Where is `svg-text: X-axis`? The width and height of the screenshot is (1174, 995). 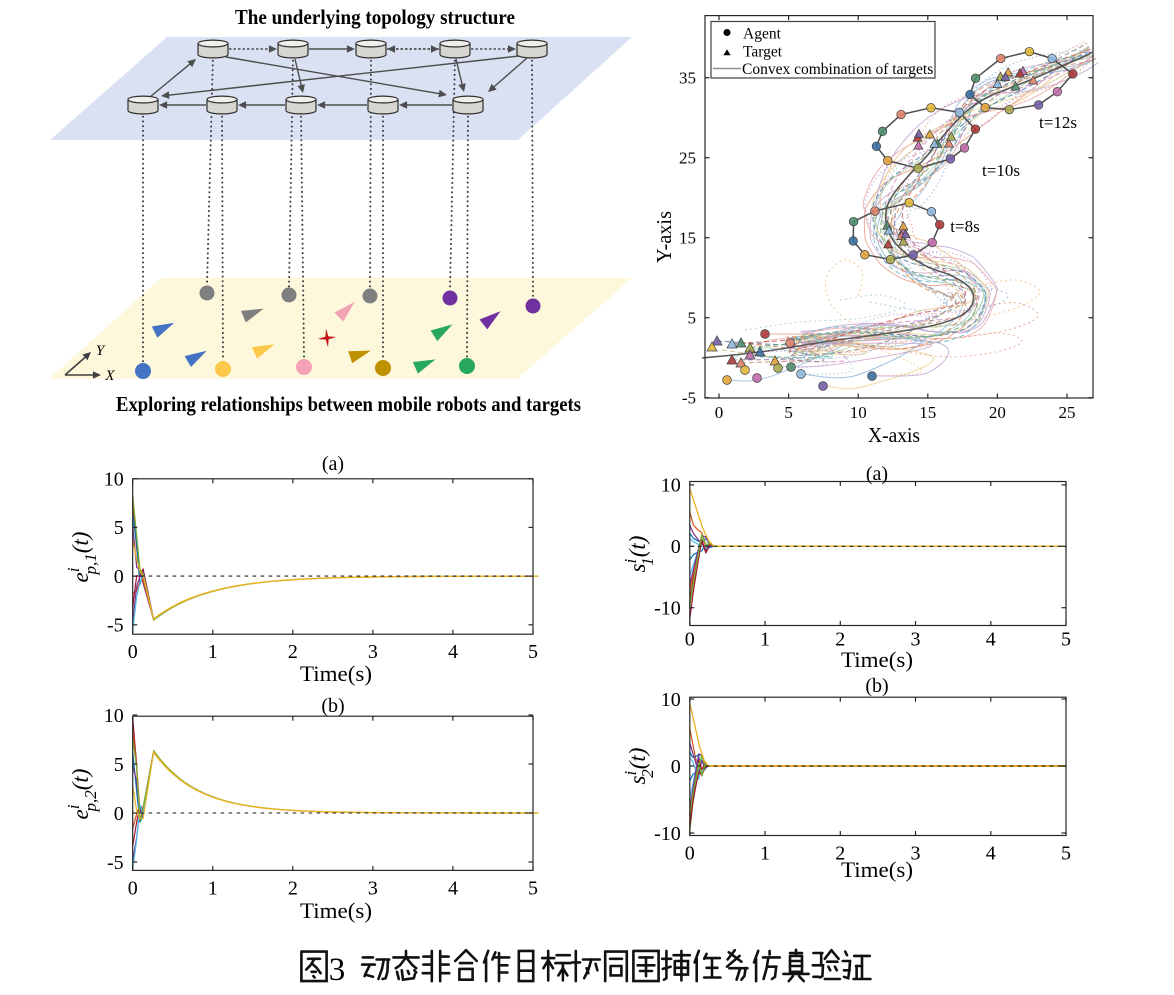
svg-text: X-axis is located at coordinates (894, 435).